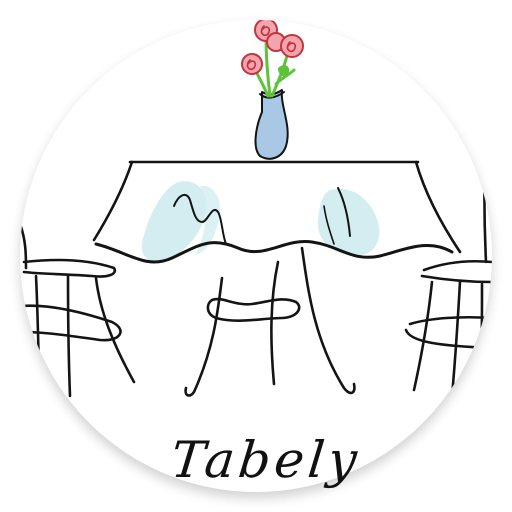  Describe the element at coordinates (266, 460) in the screenshot. I see `brand-name: Tabely` at that location.